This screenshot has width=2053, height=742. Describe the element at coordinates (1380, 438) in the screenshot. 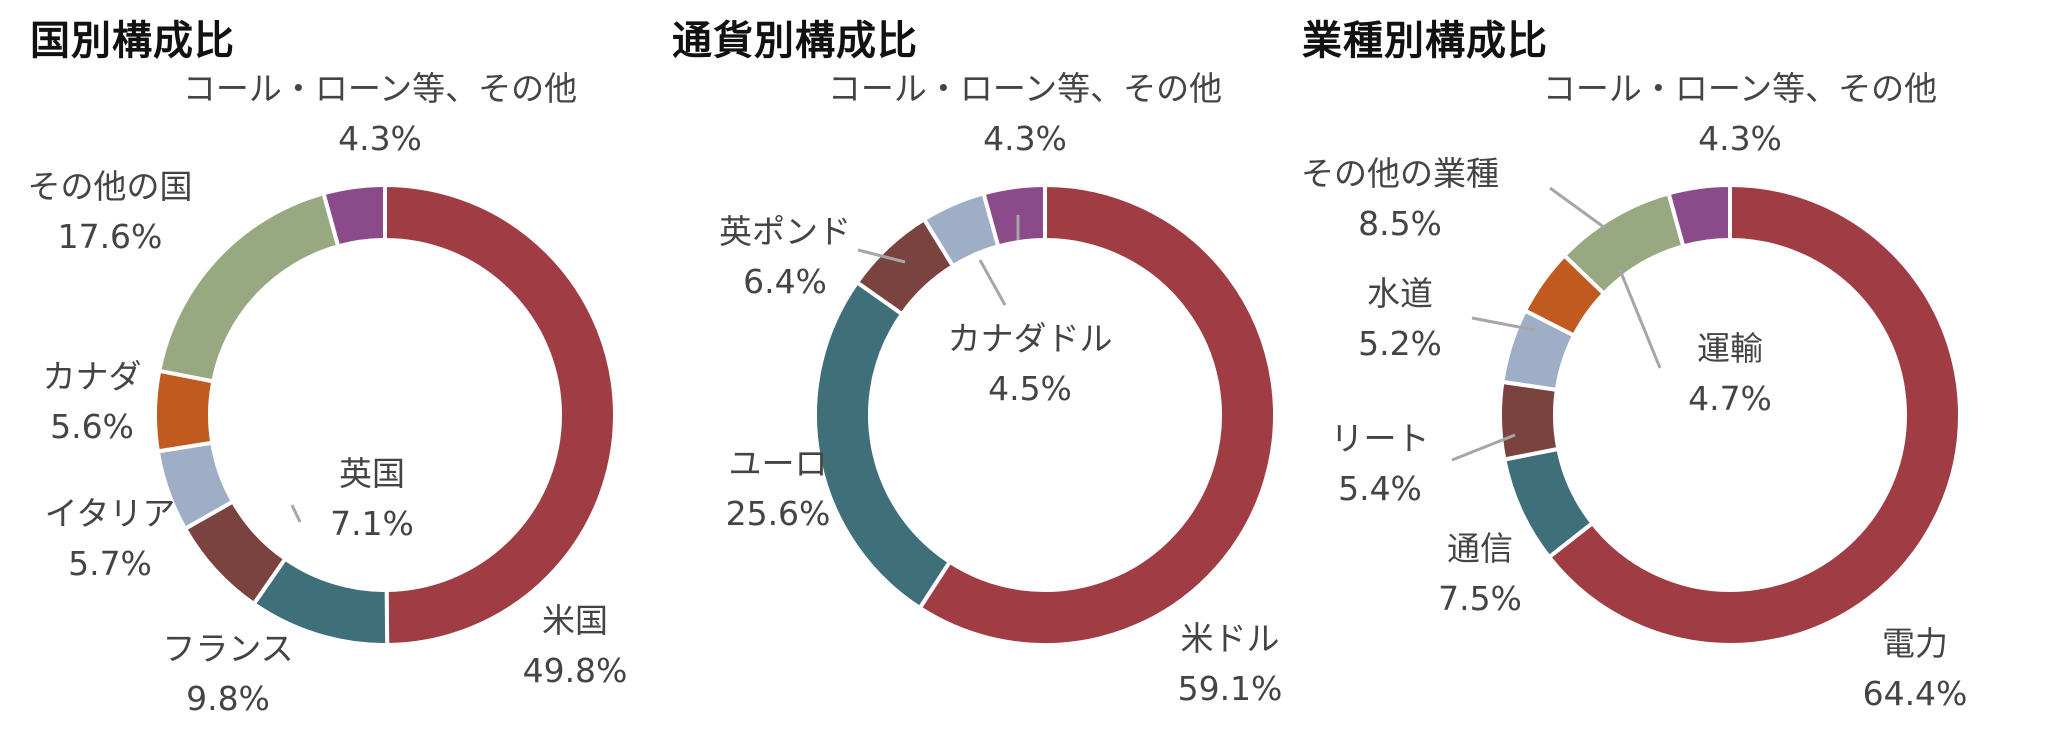

I see `slice-category-label: リート` at that location.